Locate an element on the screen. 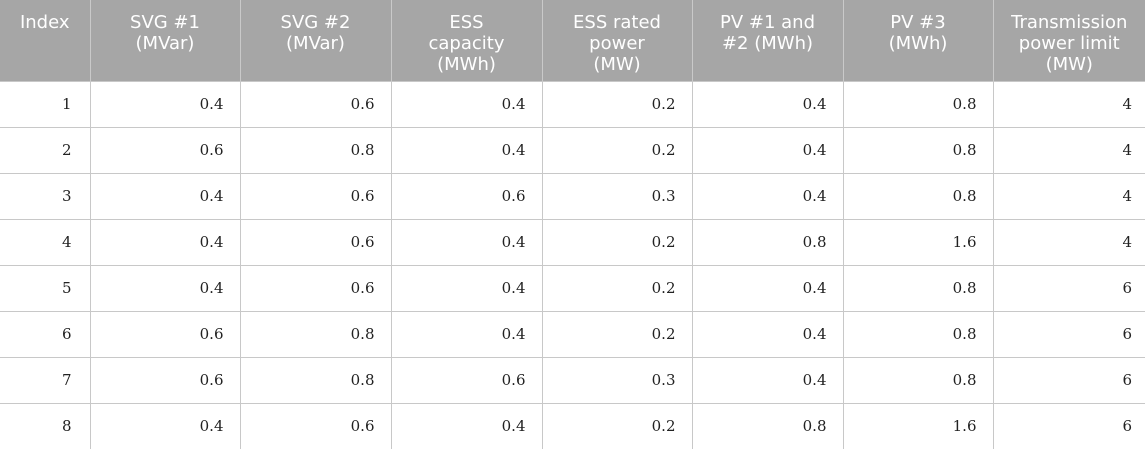 The height and width of the screenshot is (458, 1145). header-transmission-limit: Transmission power limit (MW) is located at coordinates (1068, 40).